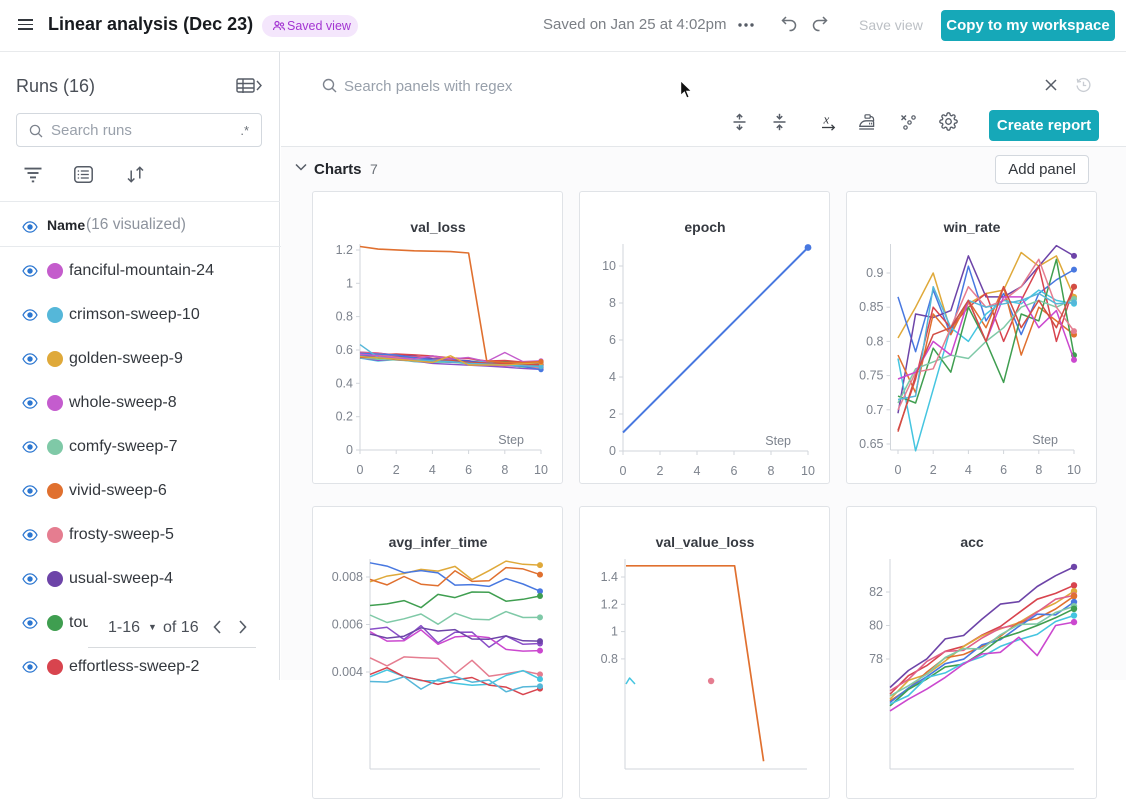 Image resolution: width=1126 pixels, height=799 pixels. I want to click on svg-text: avg_infer_time, so click(438, 542).